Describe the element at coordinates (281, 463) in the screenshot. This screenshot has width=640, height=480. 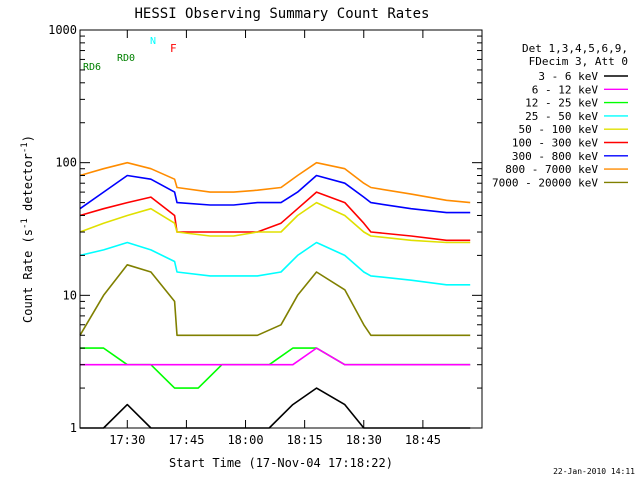
I see `x-axis-label: Start Time (17-Nov-04 17:18:22)` at that location.